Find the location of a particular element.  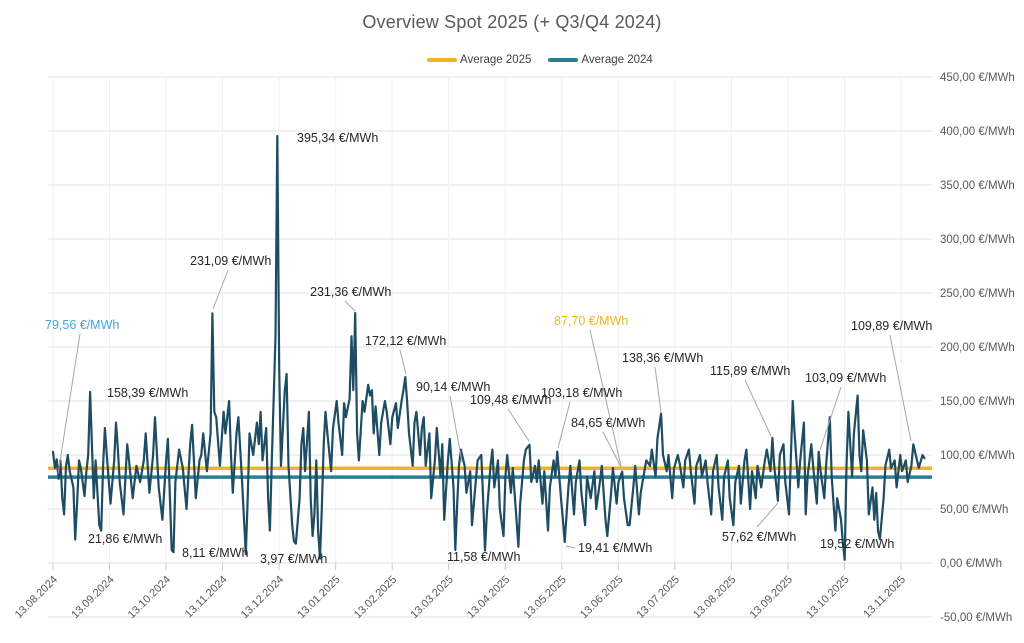

annotation-value-label: 19,41 €/MWh is located at coordinates (615, 548).